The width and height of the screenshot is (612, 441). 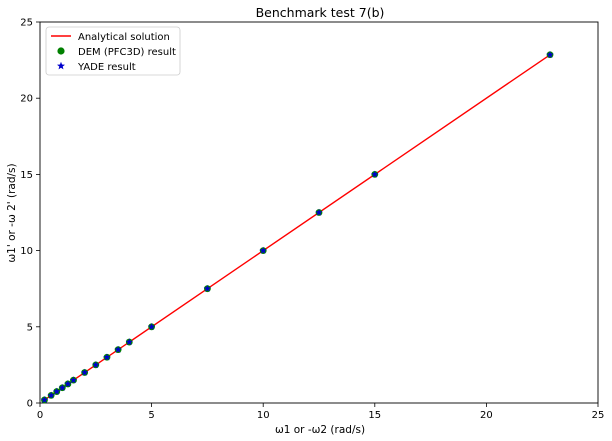 I want to click on x-tick-label: 0, so click(x=40, y=415).